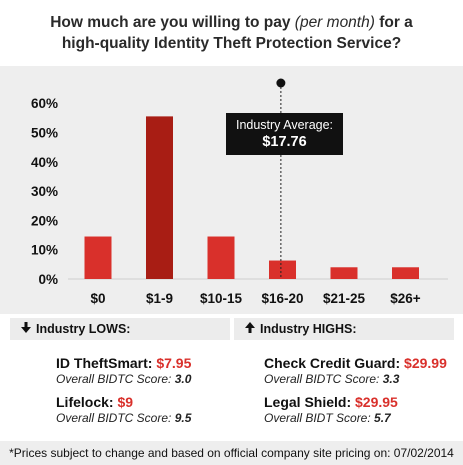  Describe the element at coordinates (327, 418) in the screenshot. I see `entry-score-line: Overall BIDT Score: 5.7` at that location.